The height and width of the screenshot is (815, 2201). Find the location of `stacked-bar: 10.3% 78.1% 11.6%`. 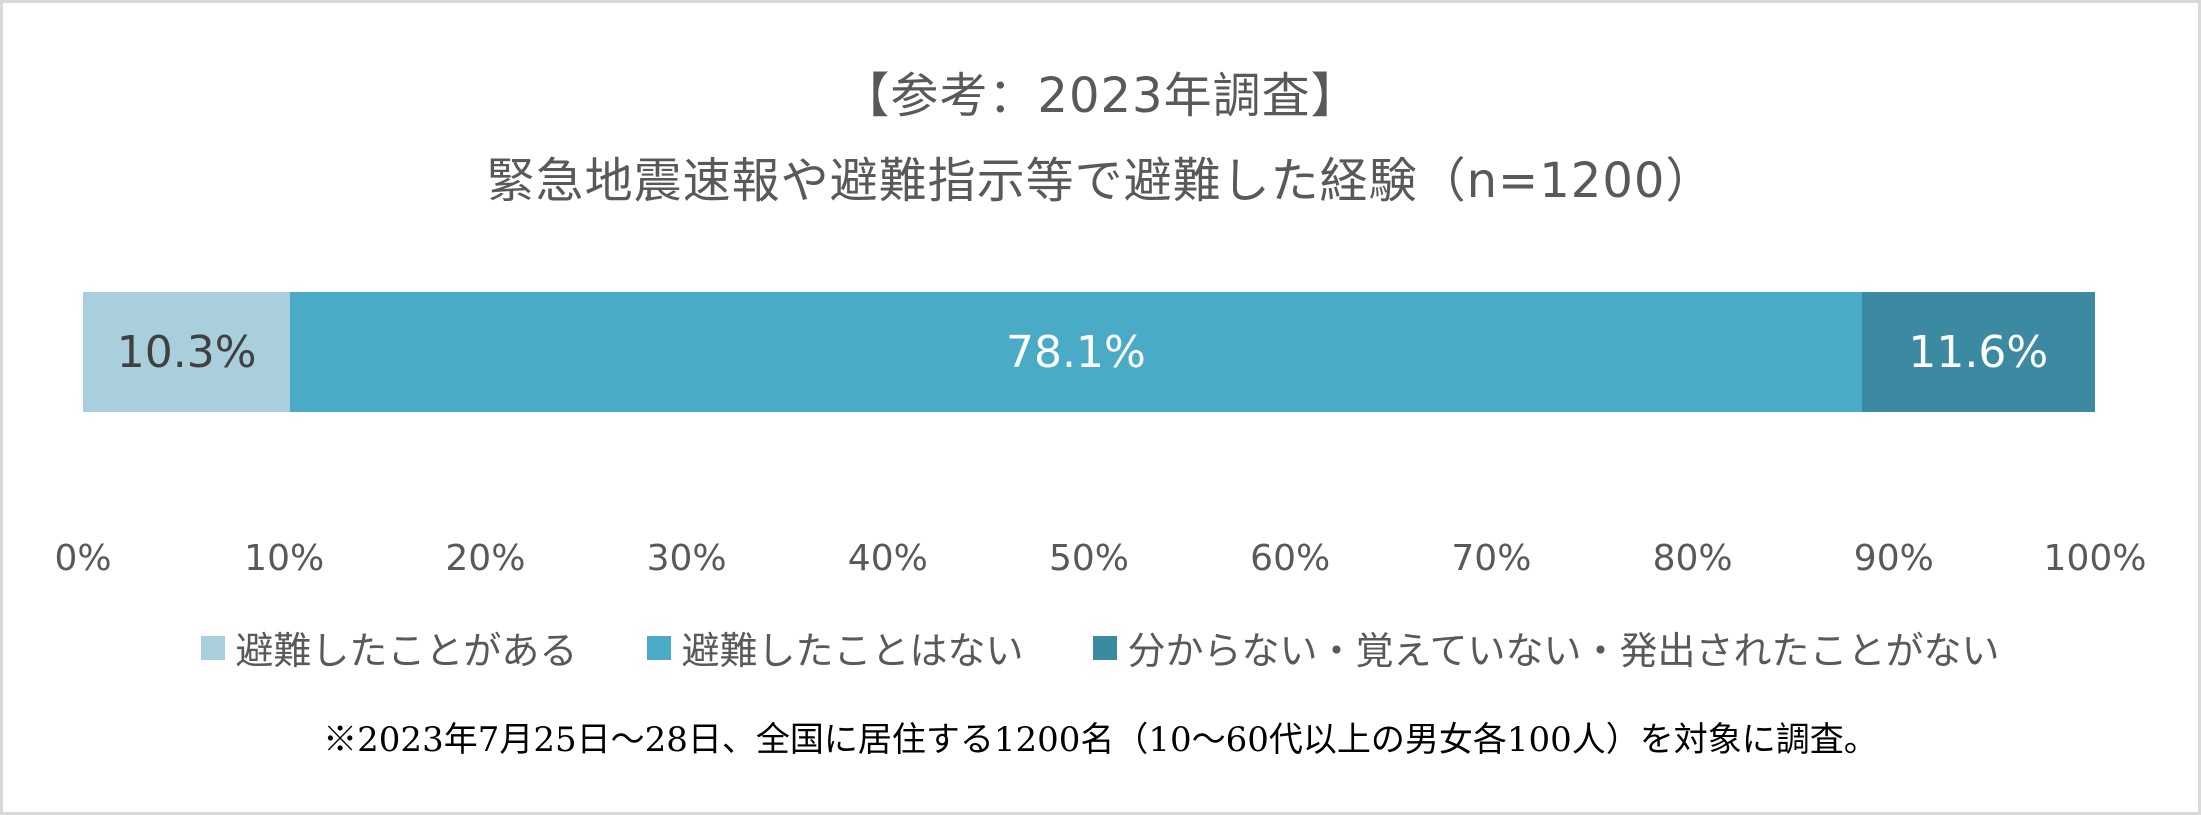

stacked-bar: 10.3% 78.1% 11.6% is located at coordinates (1089, 352).